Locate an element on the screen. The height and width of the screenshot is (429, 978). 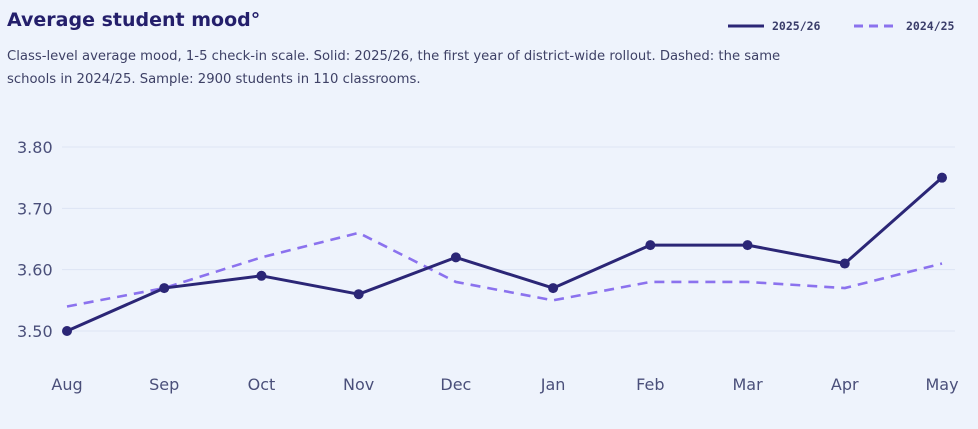
chart-title: Average student mood° is located at coordinates (134, 20).